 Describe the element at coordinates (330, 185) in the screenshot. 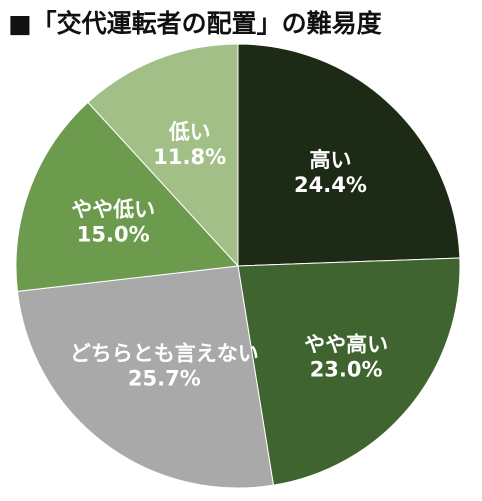

I see `slice-value-label: 24.4%` at that location.